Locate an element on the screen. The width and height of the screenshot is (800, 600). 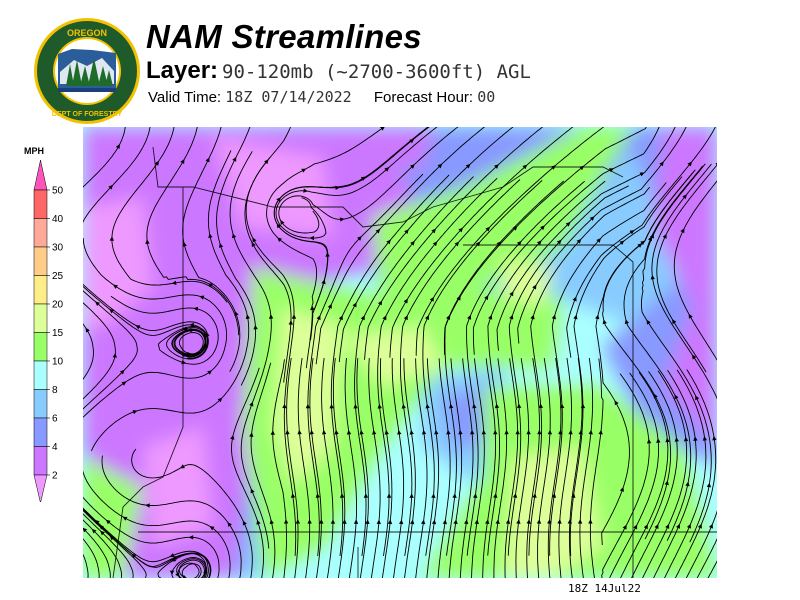
svg-text: OREGON is located at coordinates (87, 33).